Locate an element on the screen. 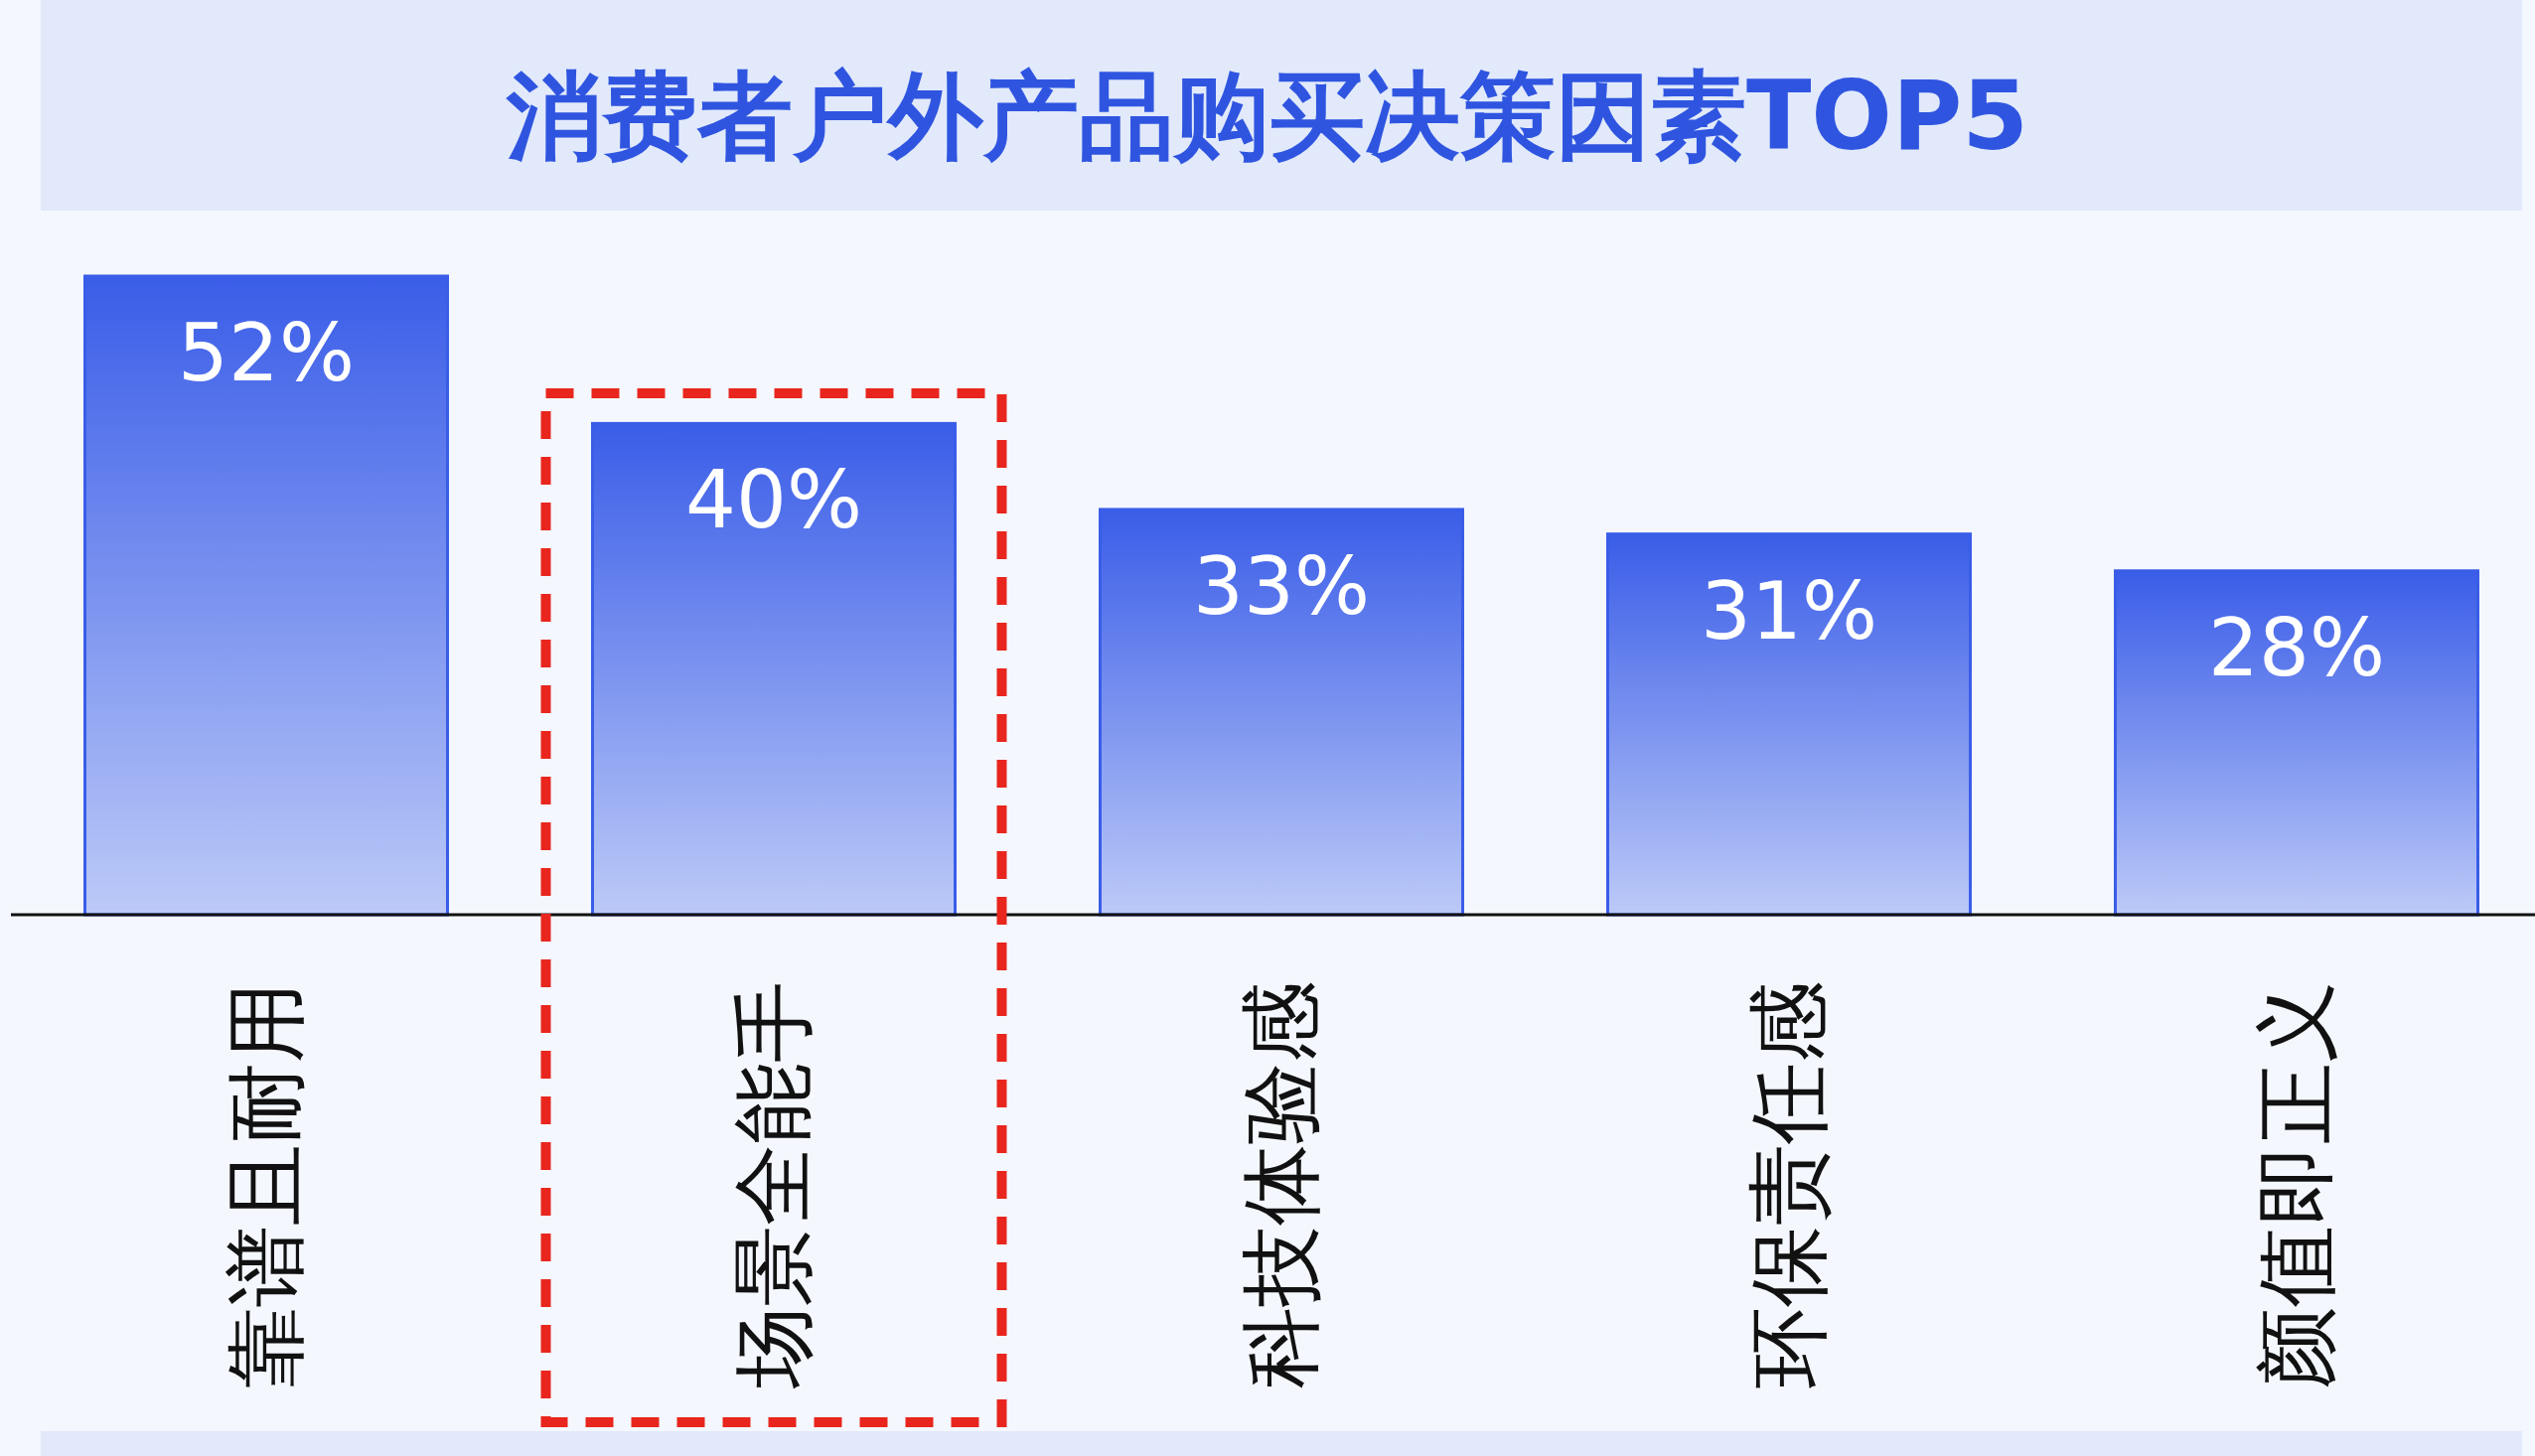 The height and width of the screenshot is (1456, 2535). chart-title: 消费者户外产品购买决策因素TOP5 is located at coordinates (1267, 116).